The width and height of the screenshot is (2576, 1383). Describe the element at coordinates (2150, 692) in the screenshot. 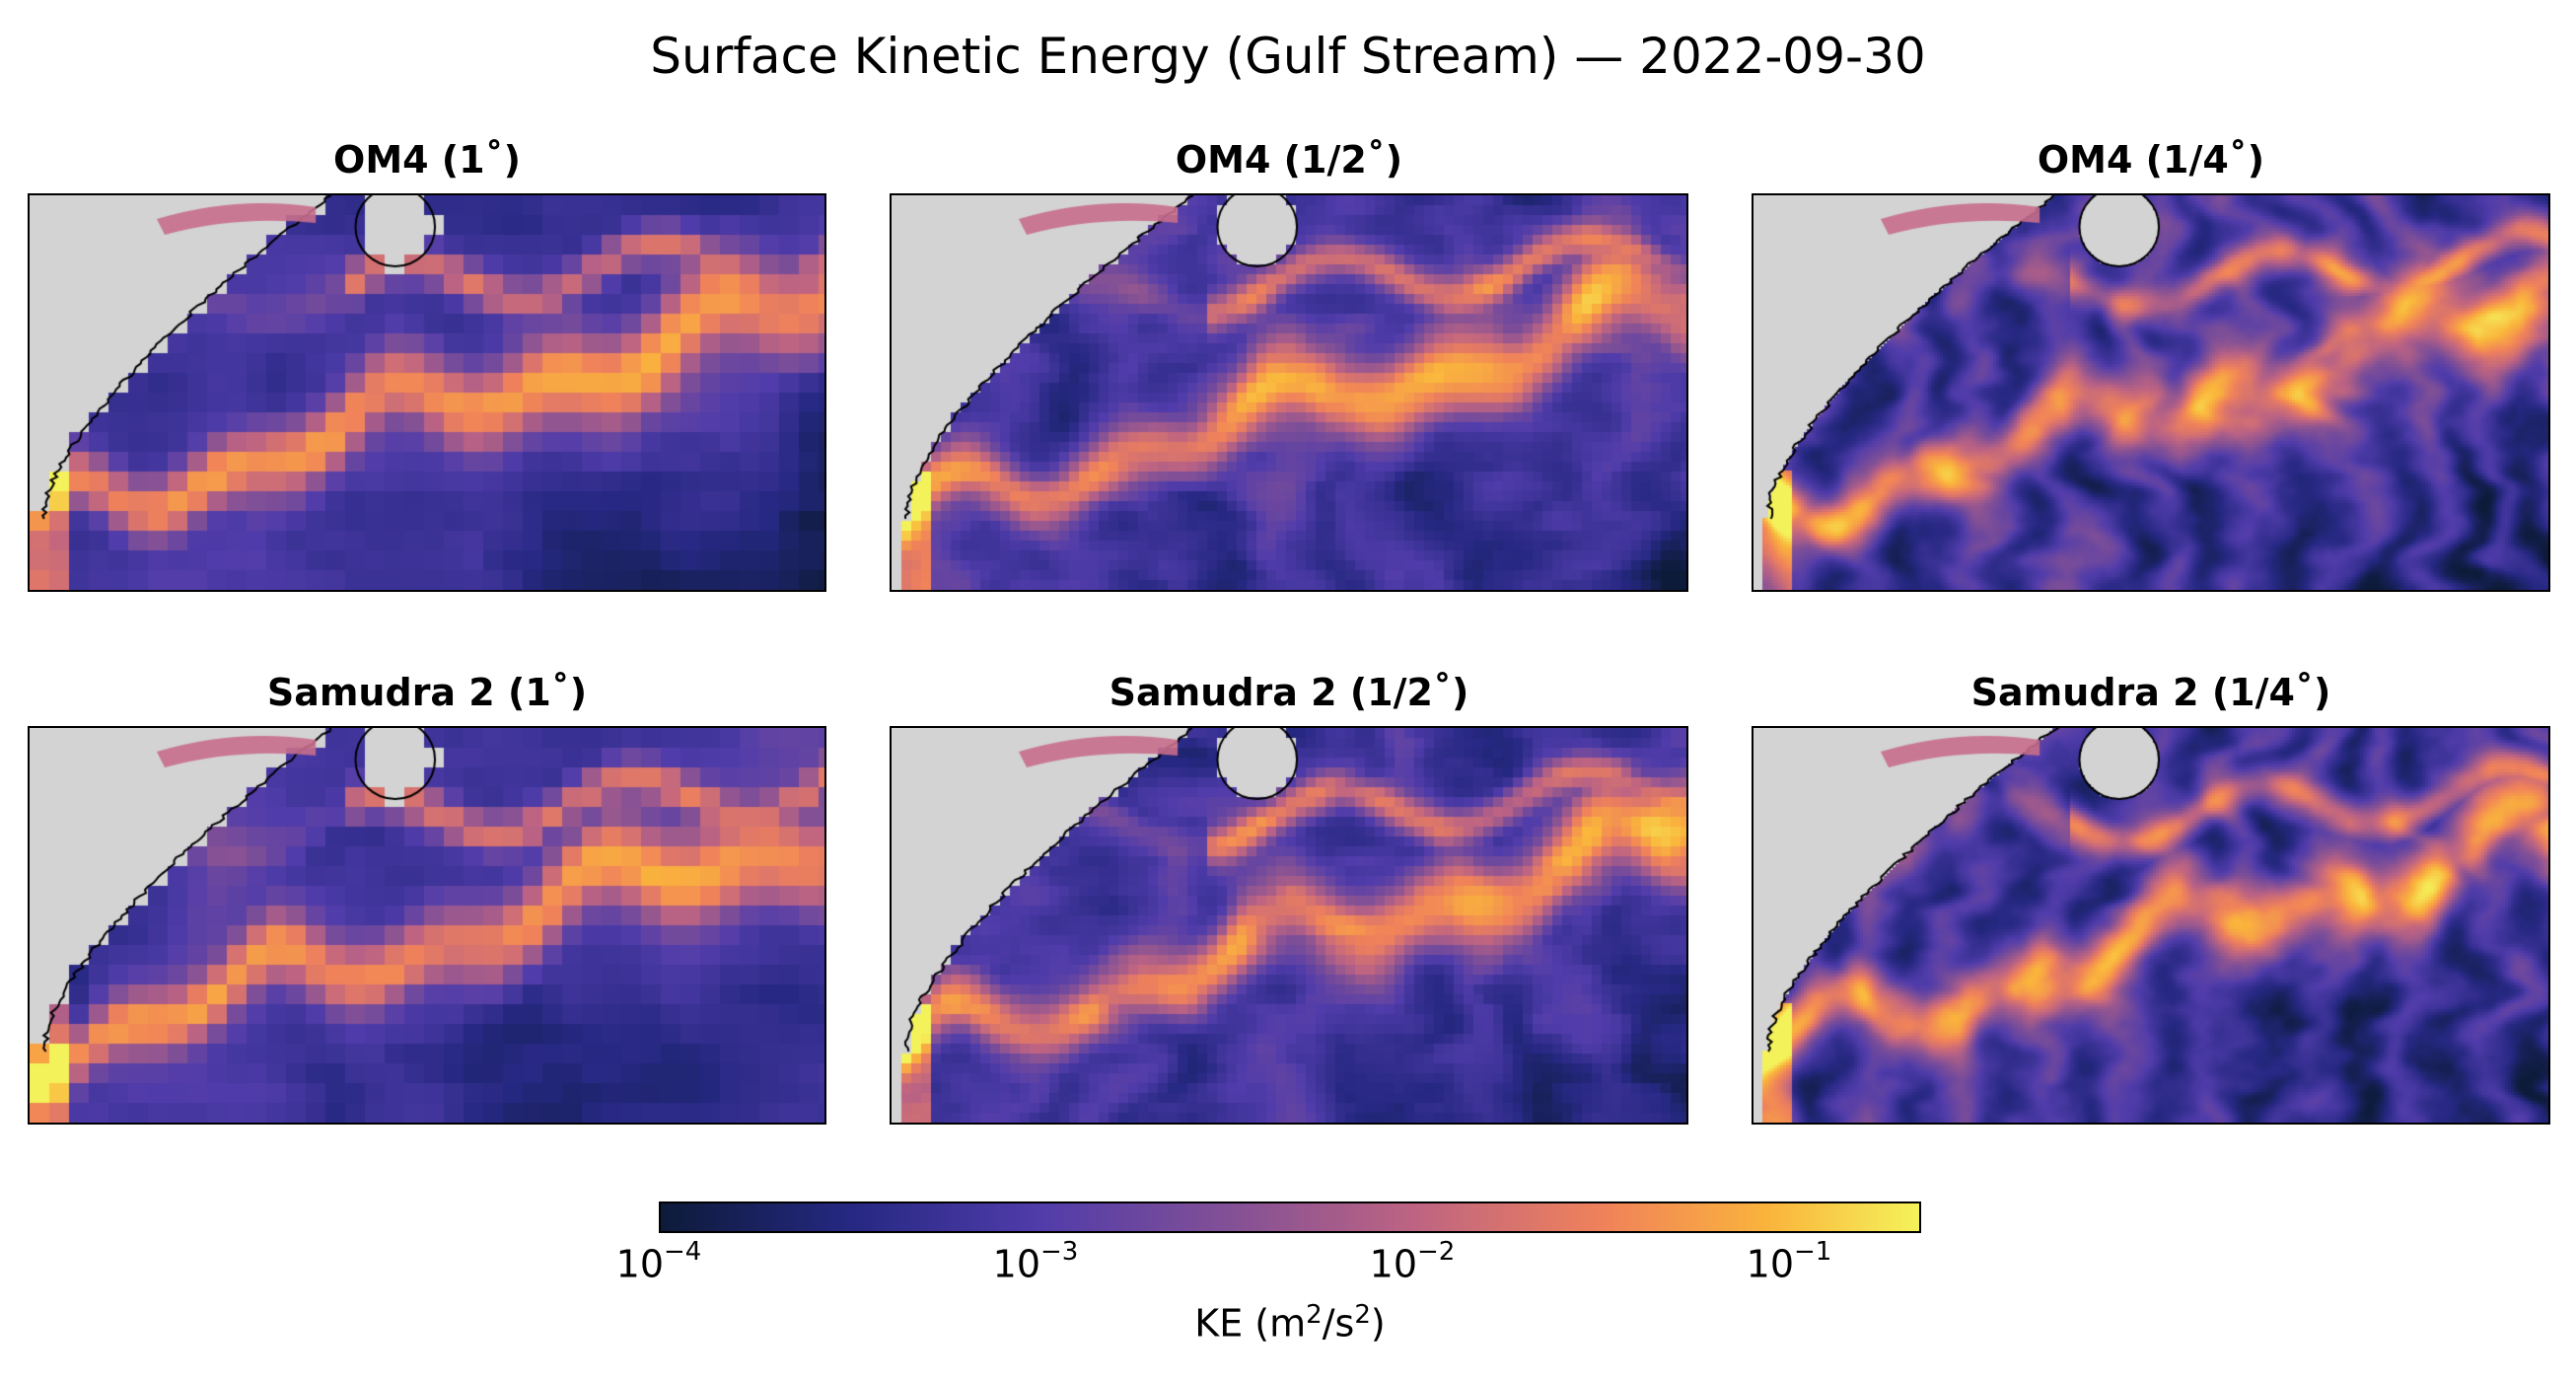

I see `panel-title-samudra-quarterdeg: Samudra 2 (1/4˚)` at that location.